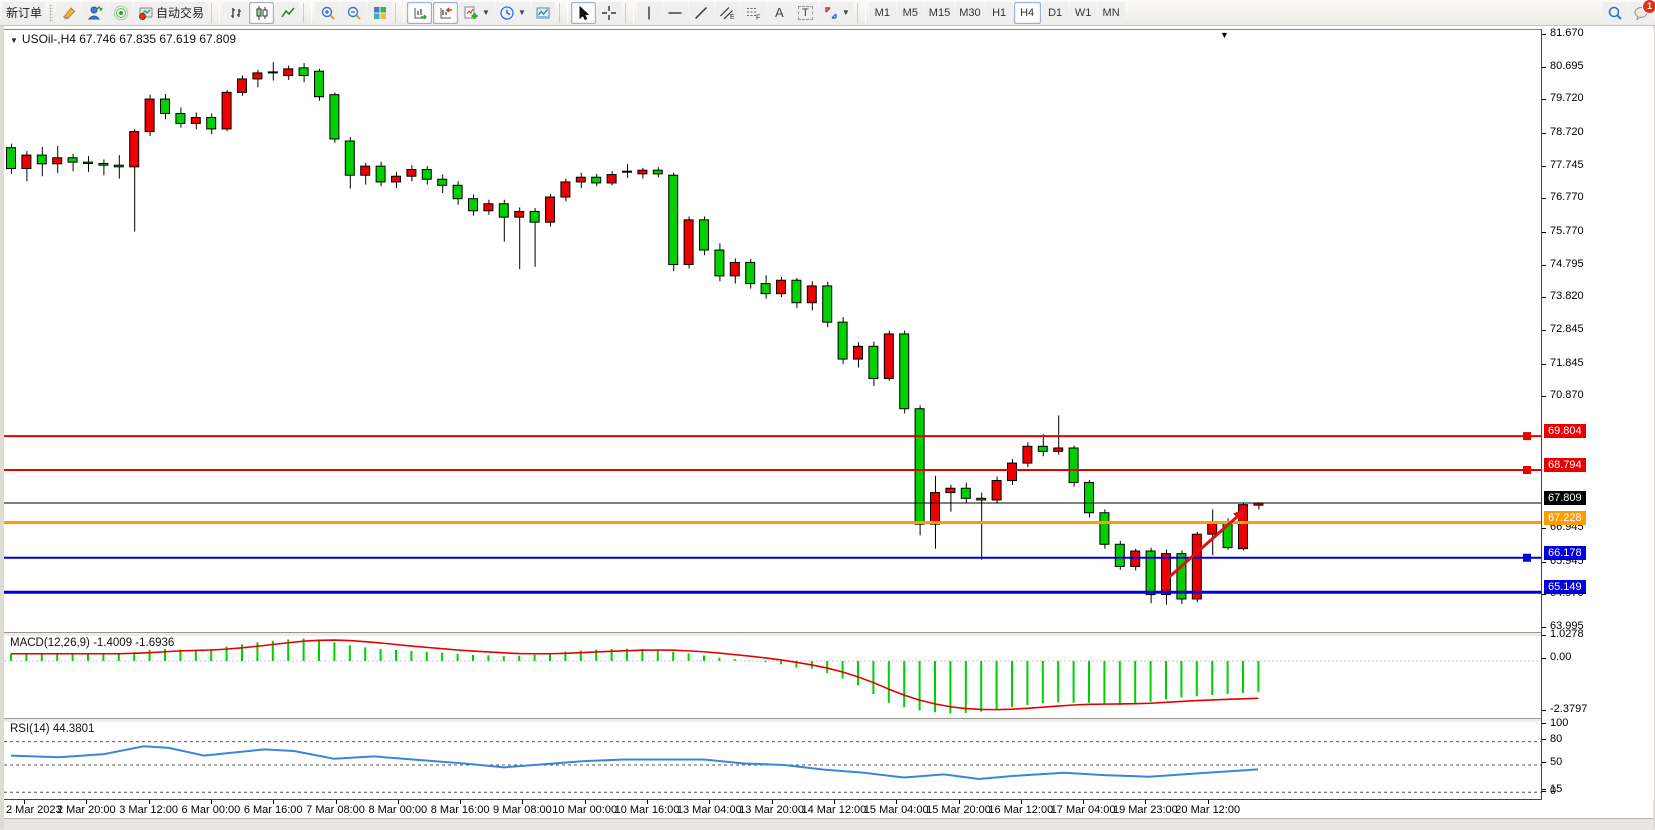  What do you see at coordinates (24, 12) in the screenshot?
I see `new-order-button: 新订单` at bounding box center [24, 12].